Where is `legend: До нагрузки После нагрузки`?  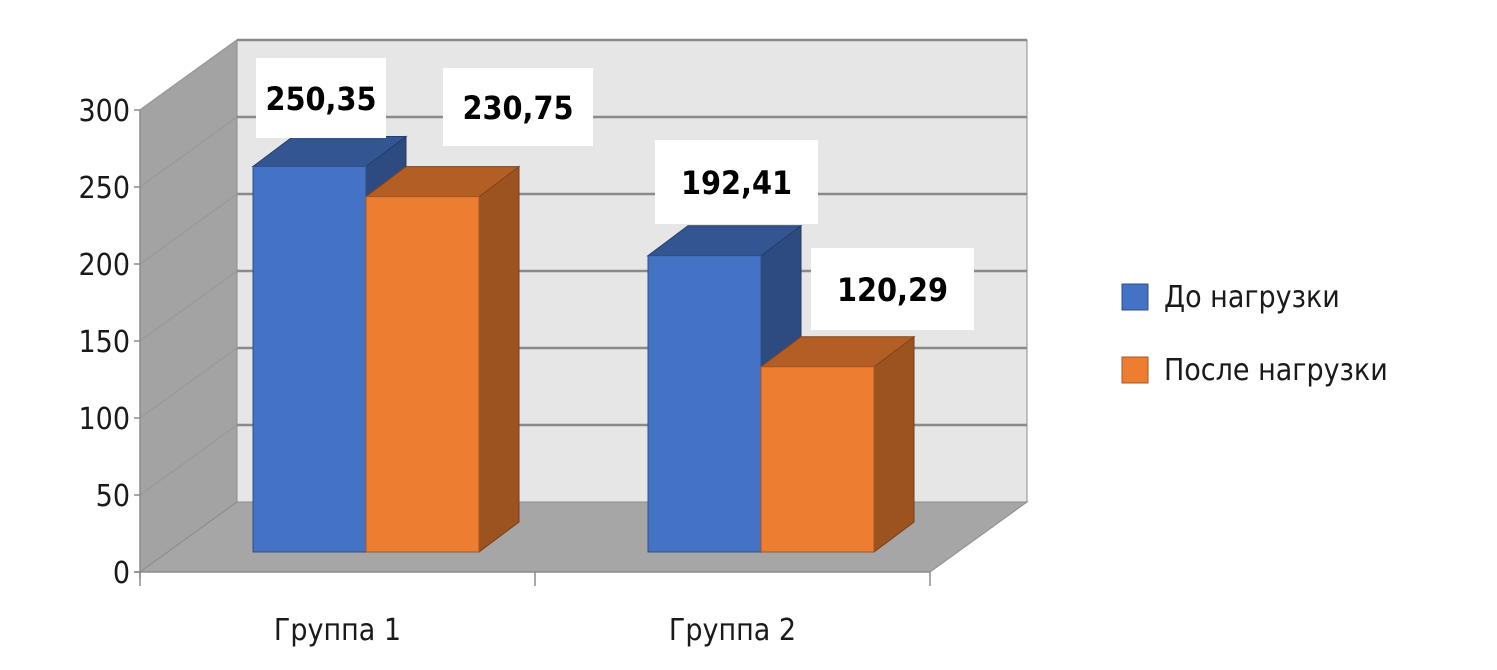
legend: До нагрузки После нагрузки is located at coordinates (1254, 334).